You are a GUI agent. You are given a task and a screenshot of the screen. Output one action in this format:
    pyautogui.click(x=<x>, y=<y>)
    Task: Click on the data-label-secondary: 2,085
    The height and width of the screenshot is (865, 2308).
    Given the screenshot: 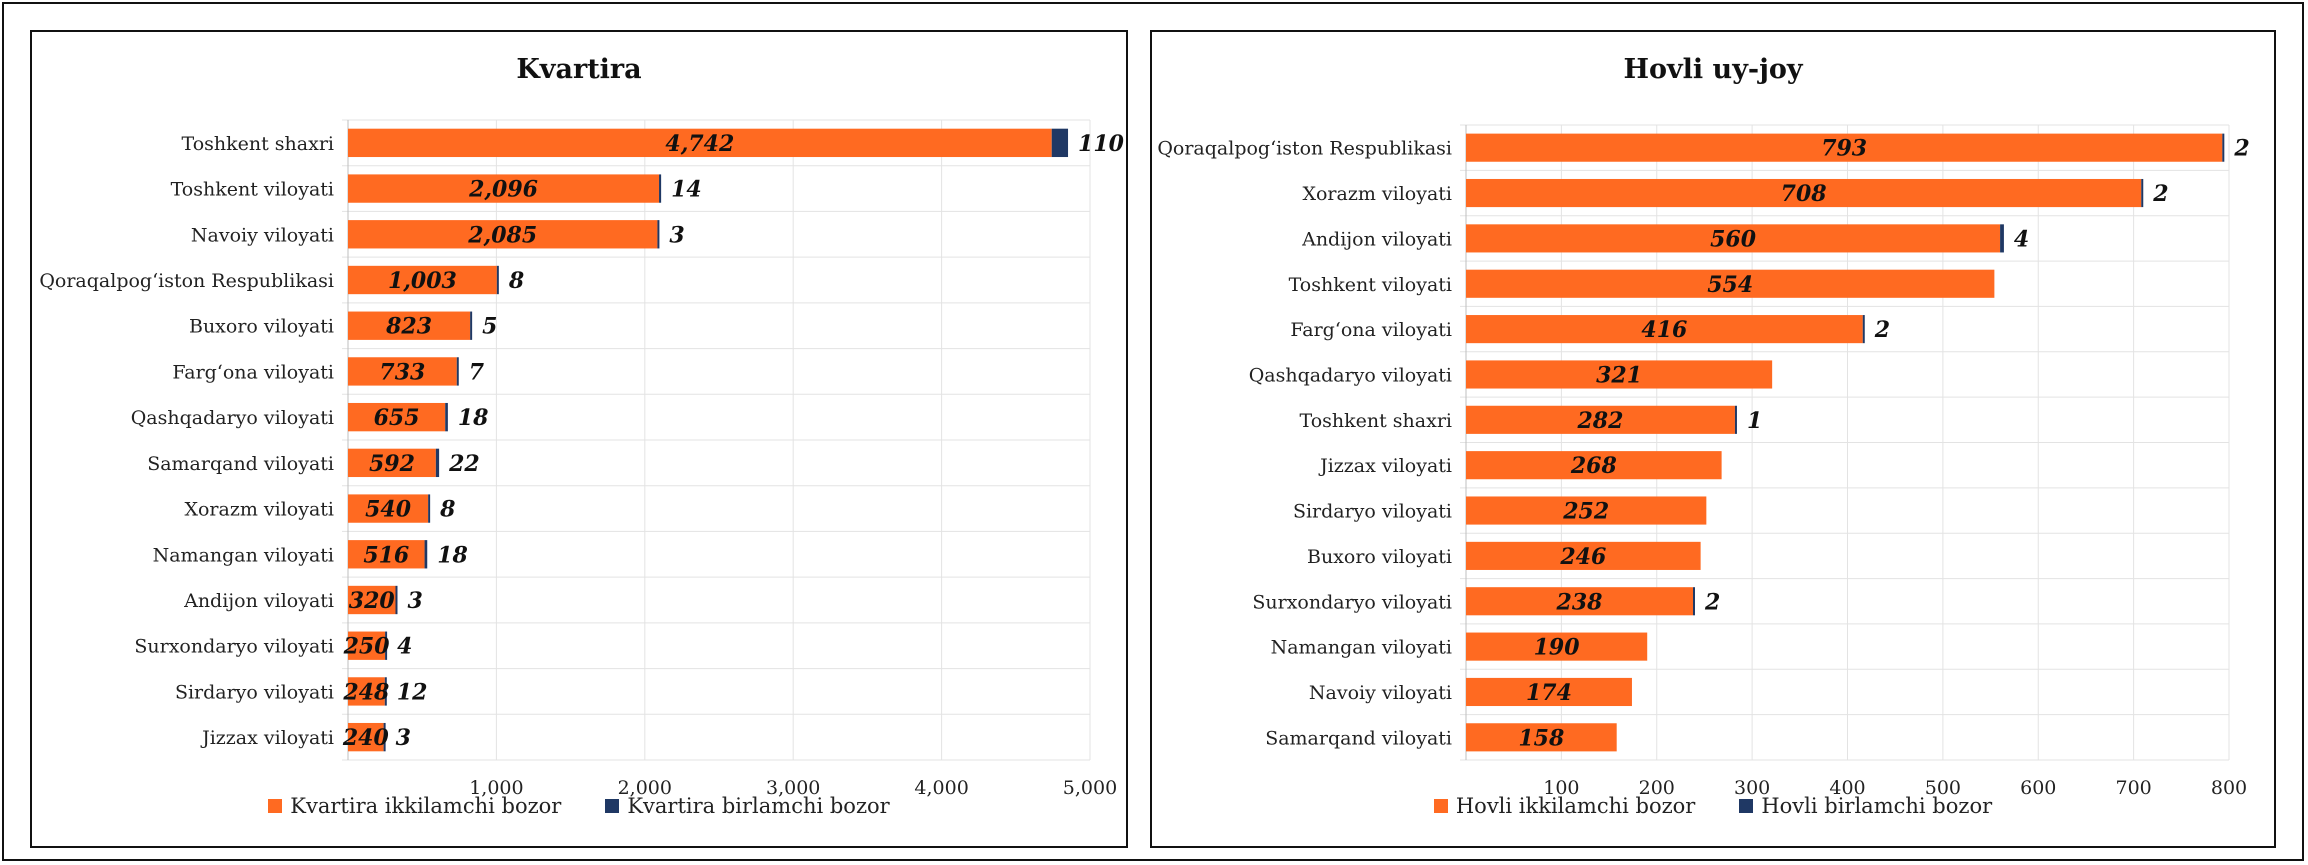 What is the action you would take?
    pyautogui.click(x=502, y=235)
    